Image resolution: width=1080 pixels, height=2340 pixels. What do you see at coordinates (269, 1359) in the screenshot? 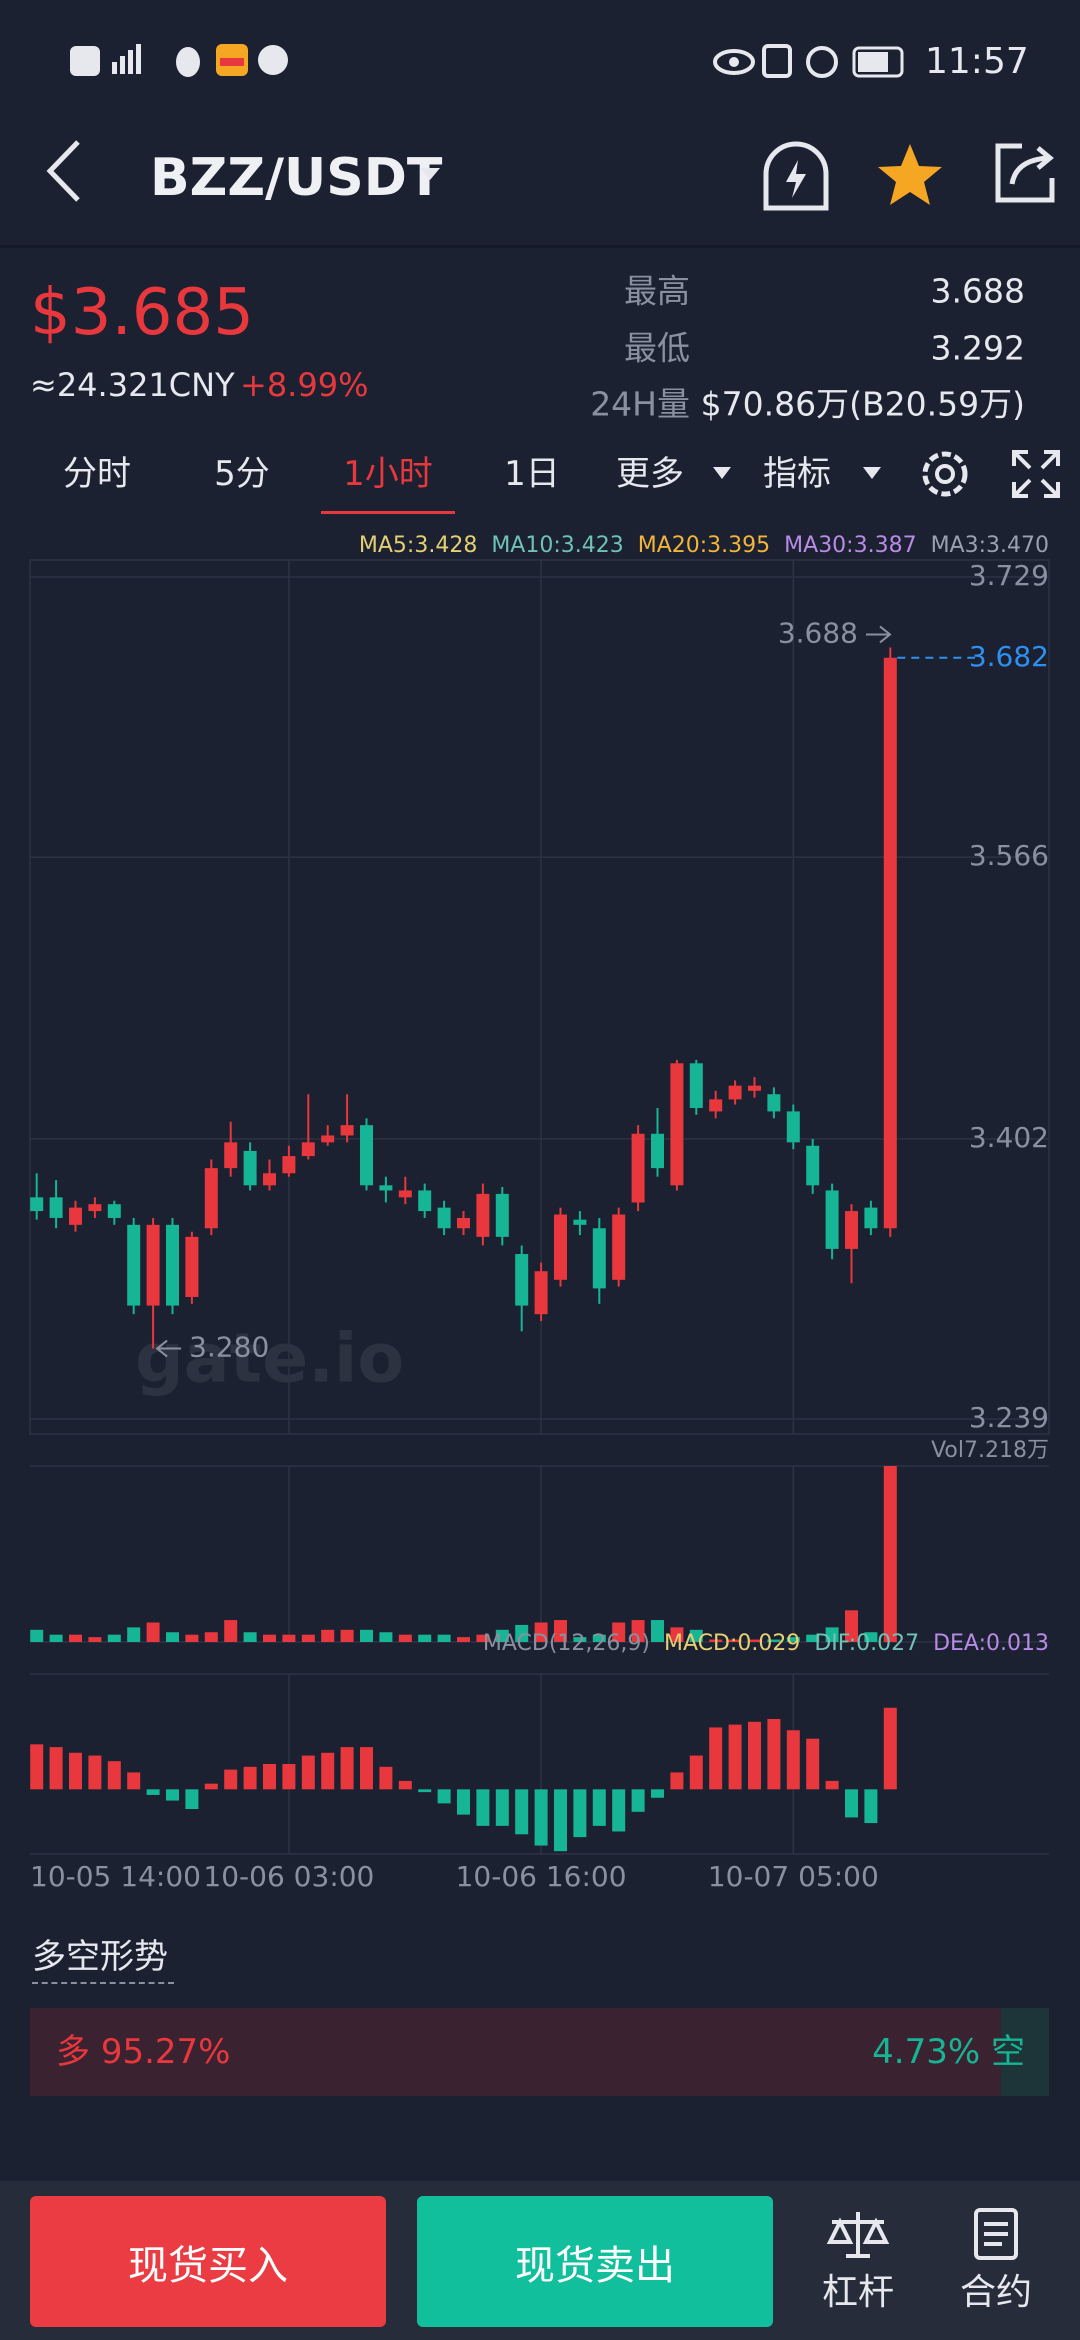
I see `watermark: gate.io` at bounding box center [269, 1359].